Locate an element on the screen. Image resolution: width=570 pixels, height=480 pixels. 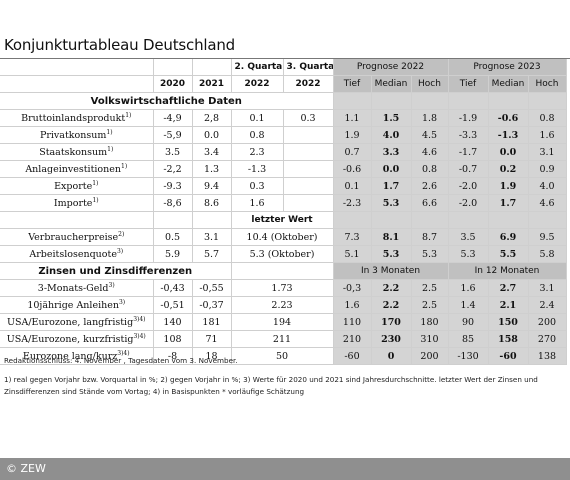
prognose-2022-hoch: 4.5 is located at coordinates (430, 135).